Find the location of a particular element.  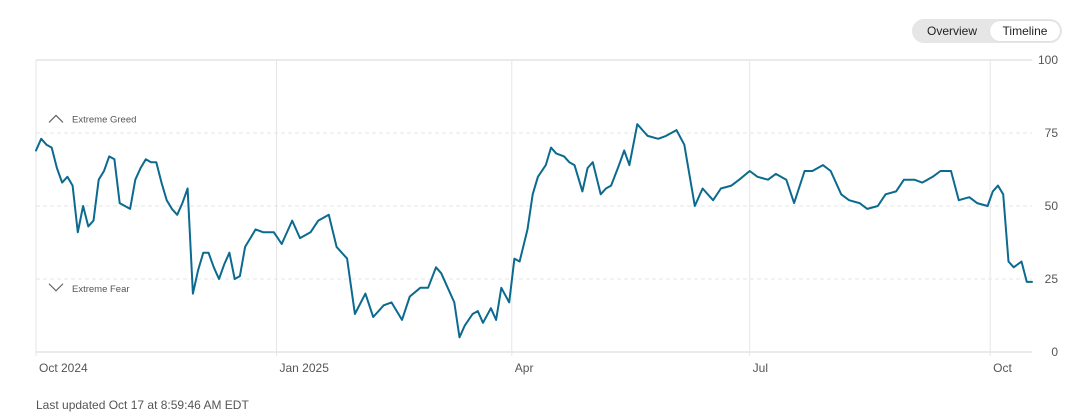

y-tick-label: 25 is located at coordinates (1052, 279).